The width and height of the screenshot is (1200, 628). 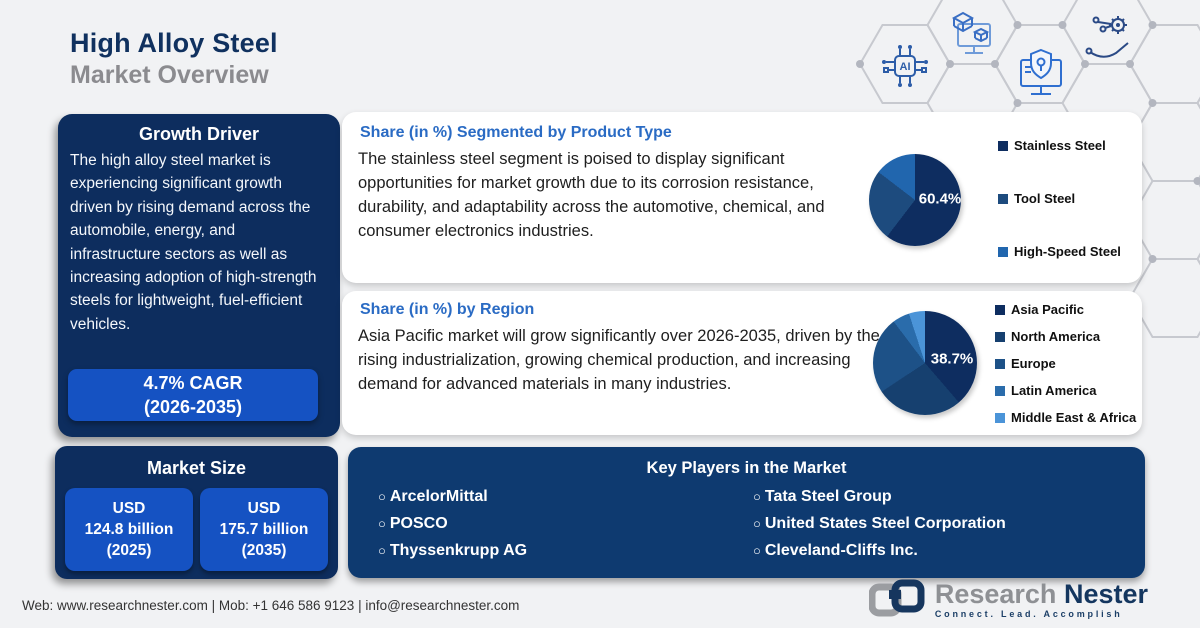 I want to click on market-size-2035-badge: USD 175.7 billion (2035), so click(x=264, y=529).